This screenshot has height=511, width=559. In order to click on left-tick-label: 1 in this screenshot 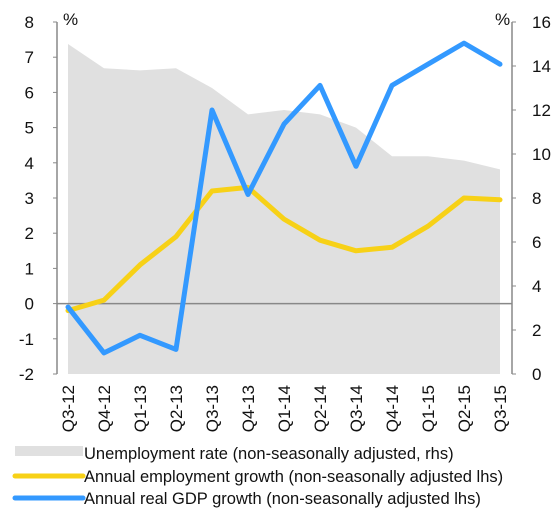, I will do `click(29, 268)`.